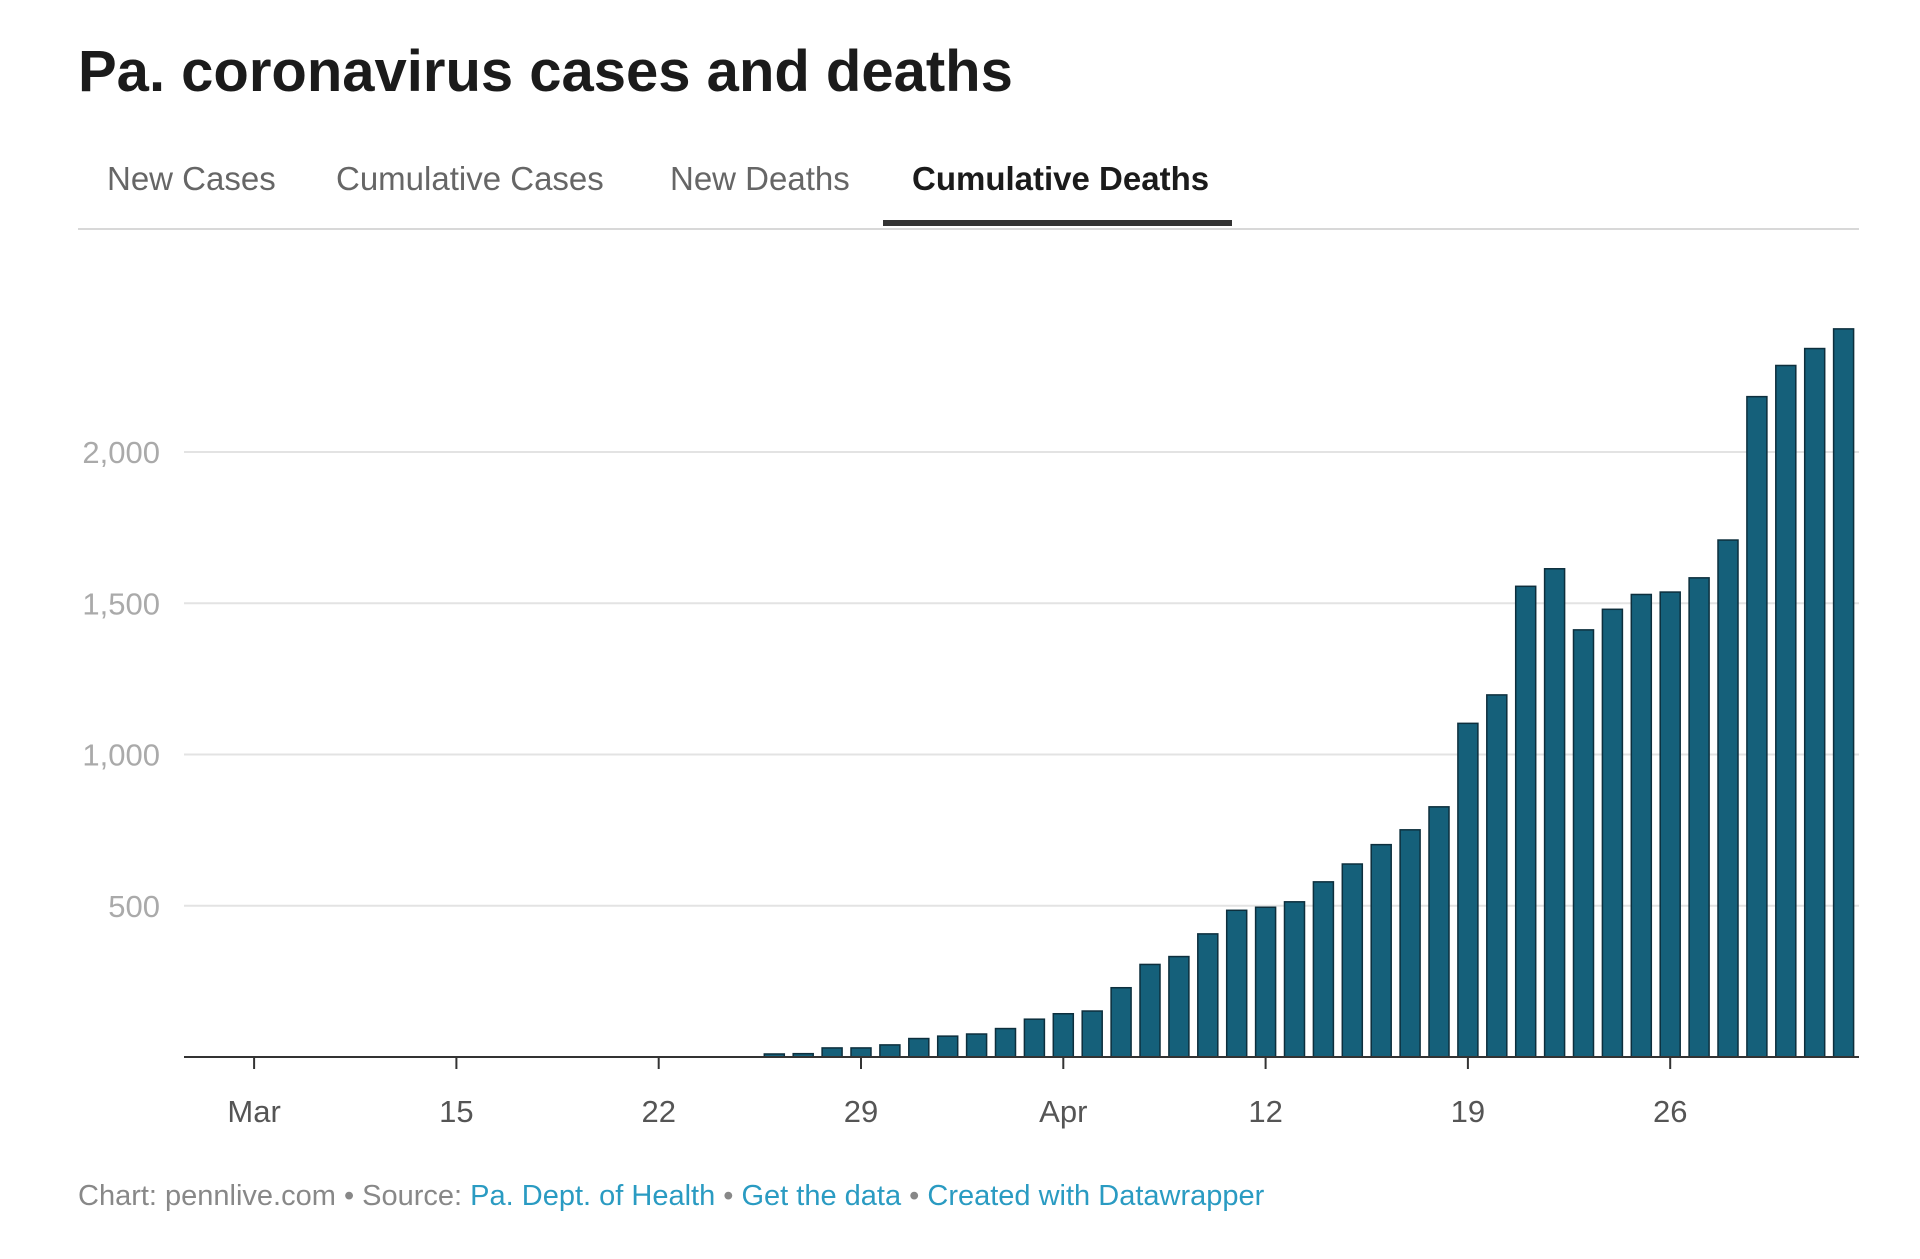 The height and width of the screenshot is (1259, 1920). I want to click on datawrapper-link: Created with Datawrapper, so click(1096, 1196).